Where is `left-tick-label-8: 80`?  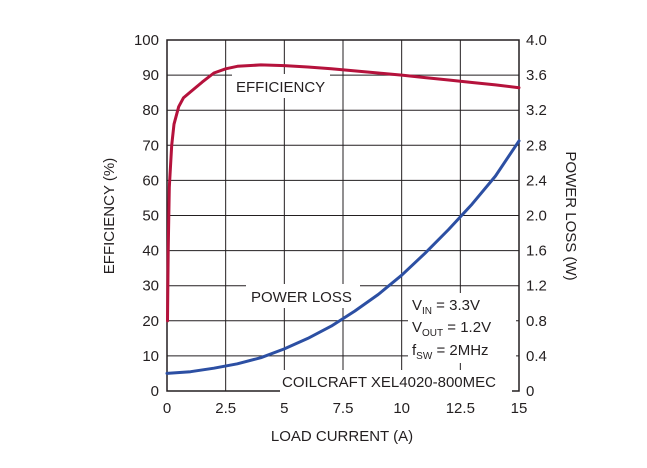
left-tick-label-8: 80 is located at coordinates (150, 110).